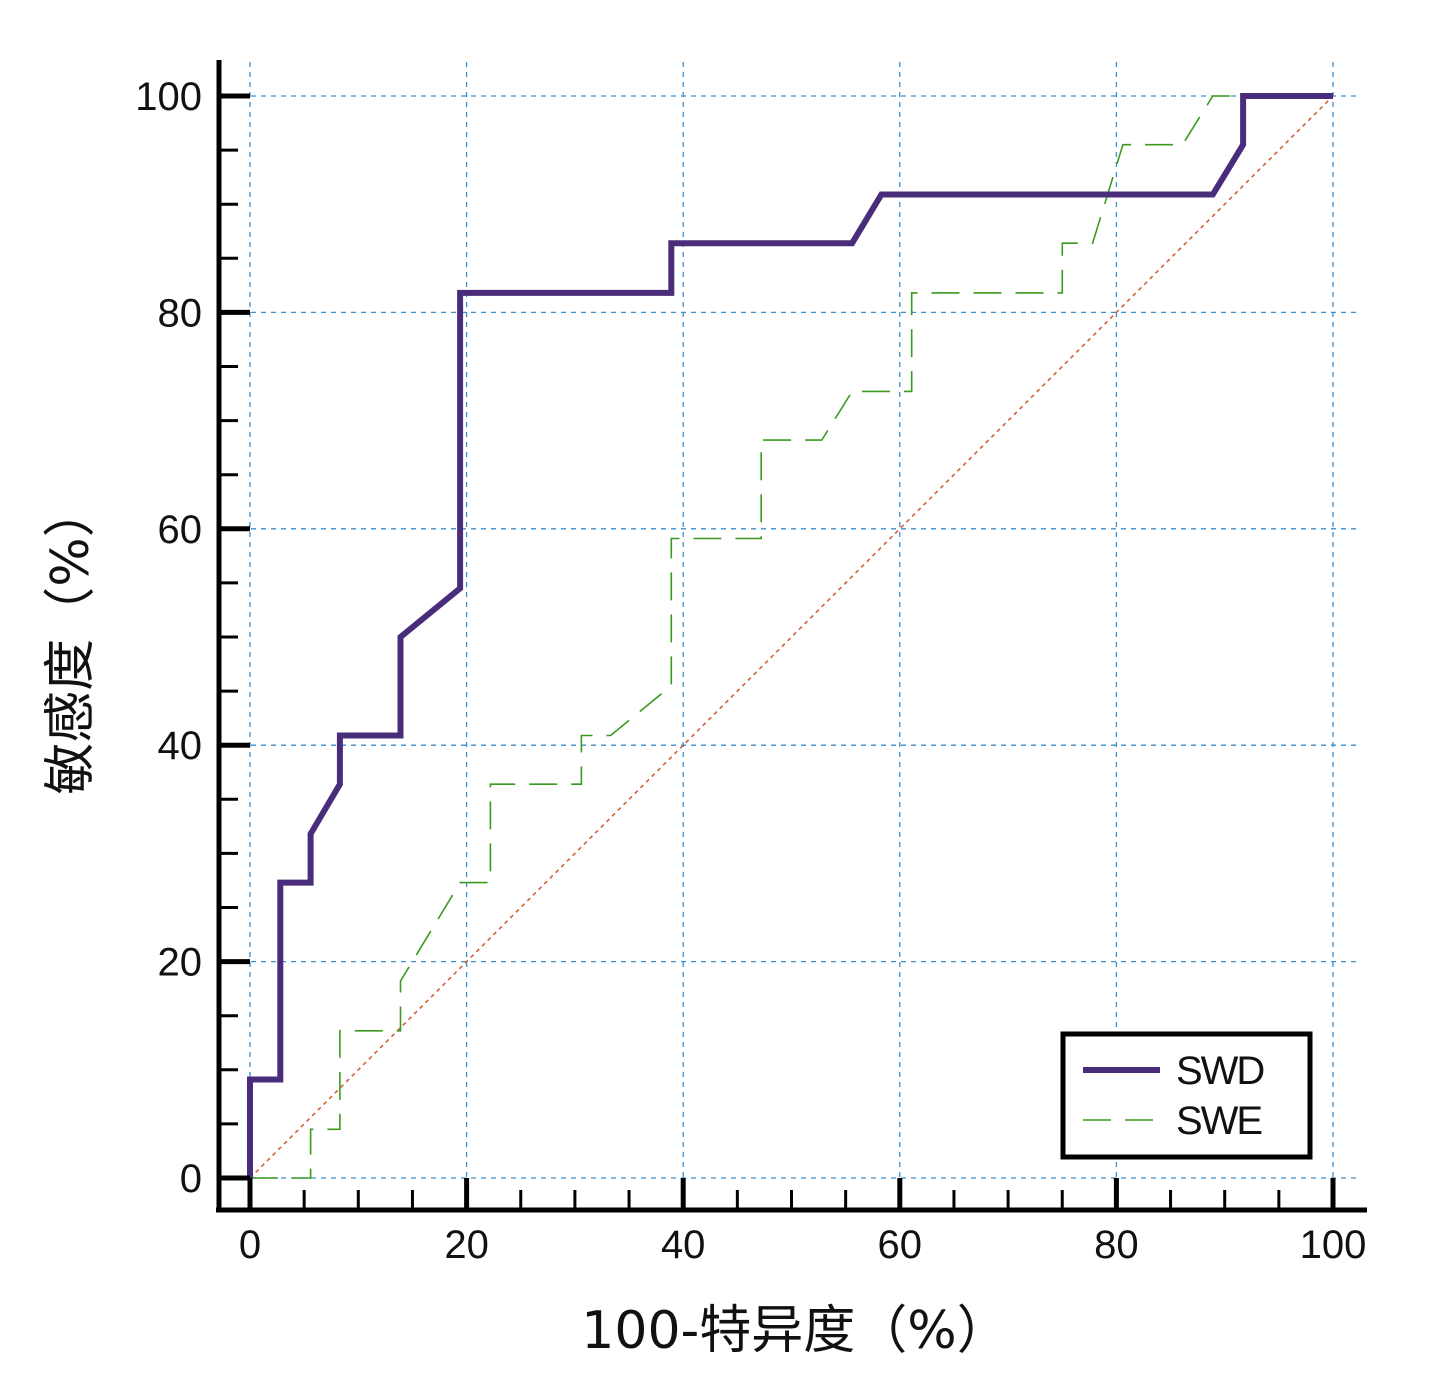  Describe the element at coordinates (794, 1331) in the screenshot. I see `x-axis-title: 100-特异度（%）` at that location.